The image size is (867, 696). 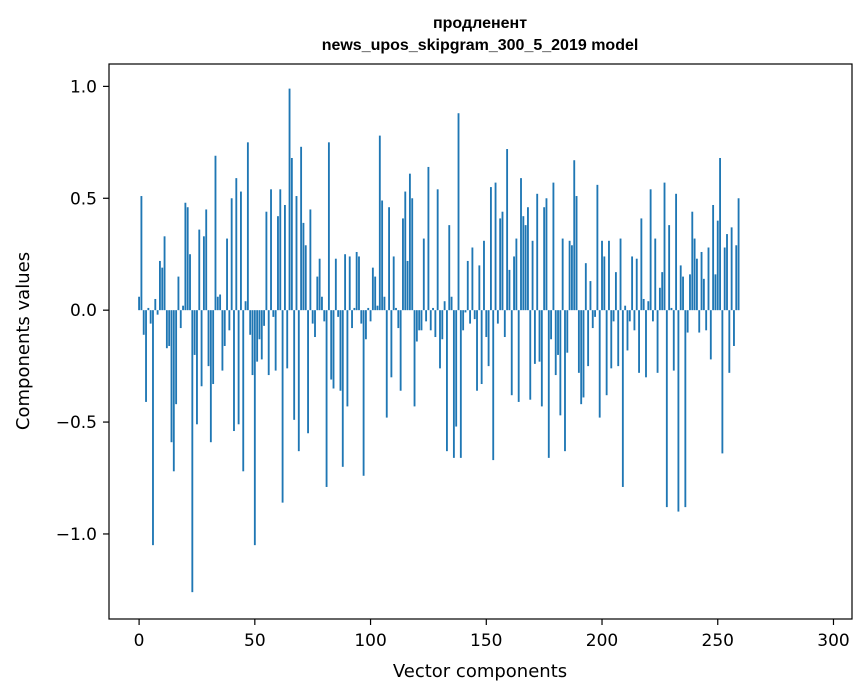 I want to click on y-tick-label: 0.5, so click(x=83, y=199).